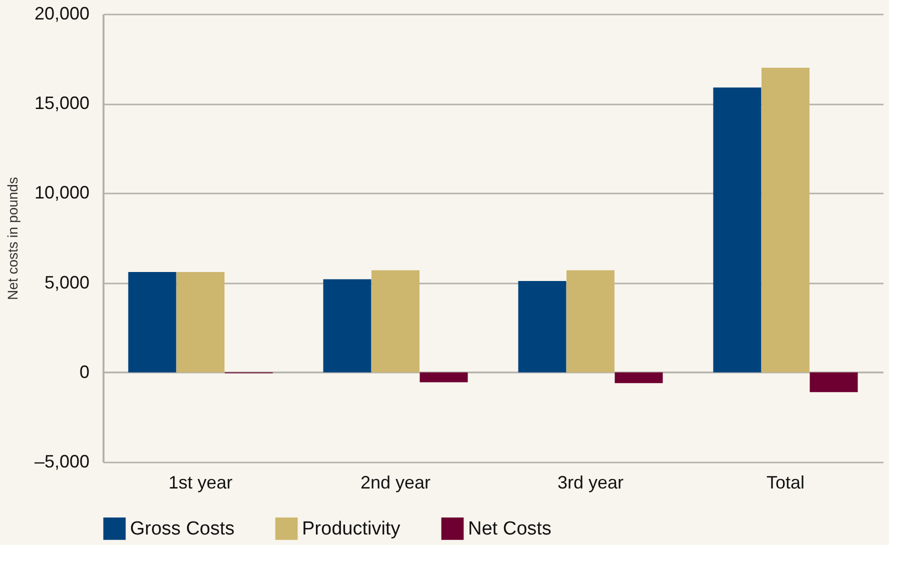  I want to click on y-tick-label: 20,000, so click(62, 14).